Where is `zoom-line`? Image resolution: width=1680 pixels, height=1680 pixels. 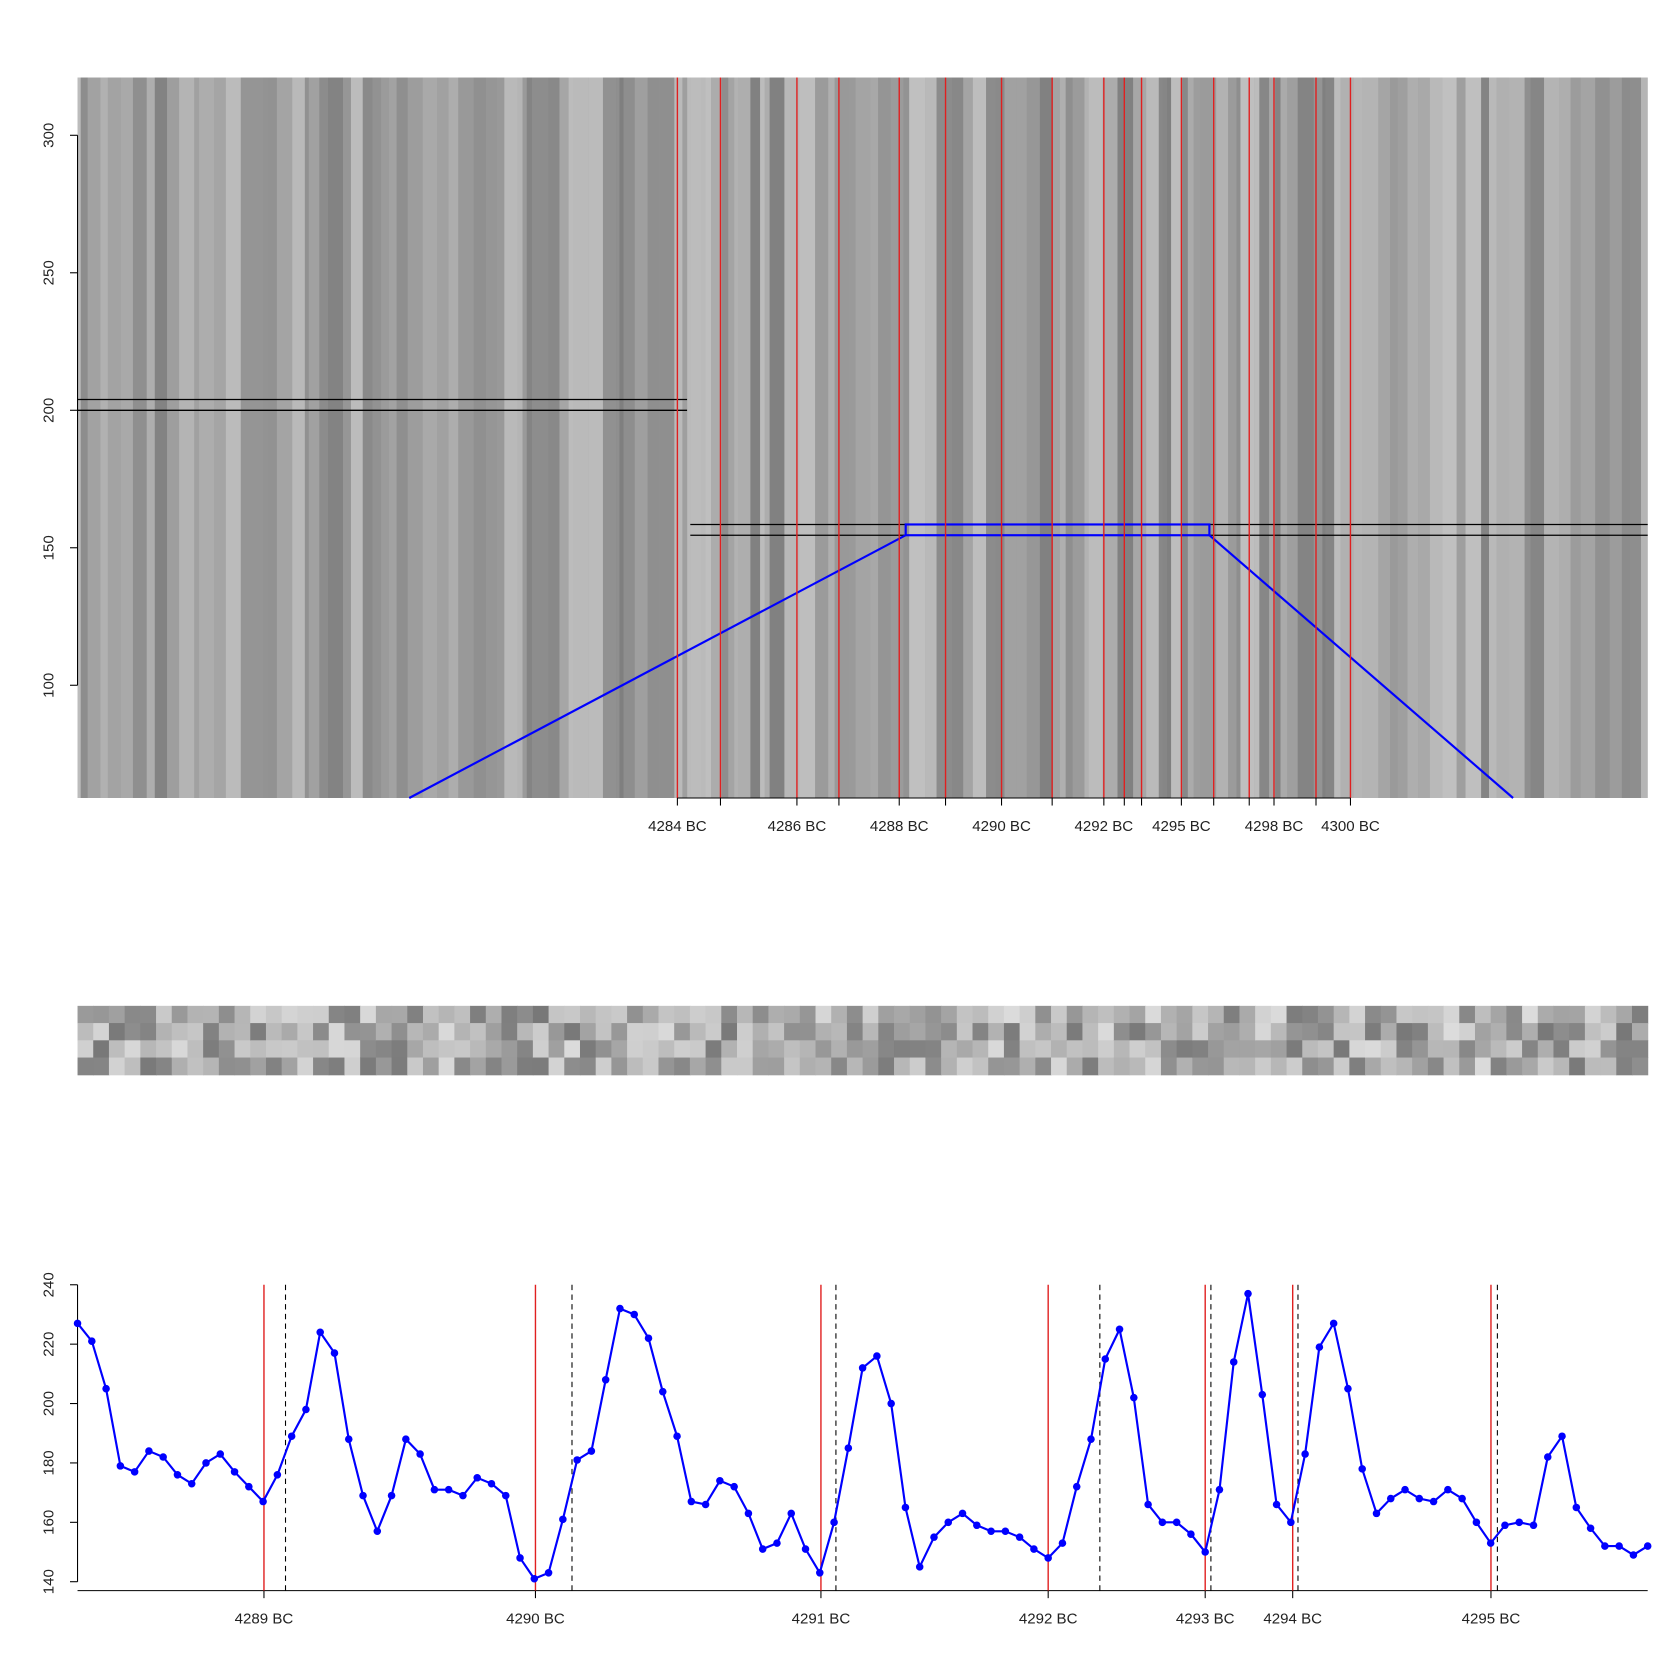 zoom-line is located at coordinates (1361, 666).